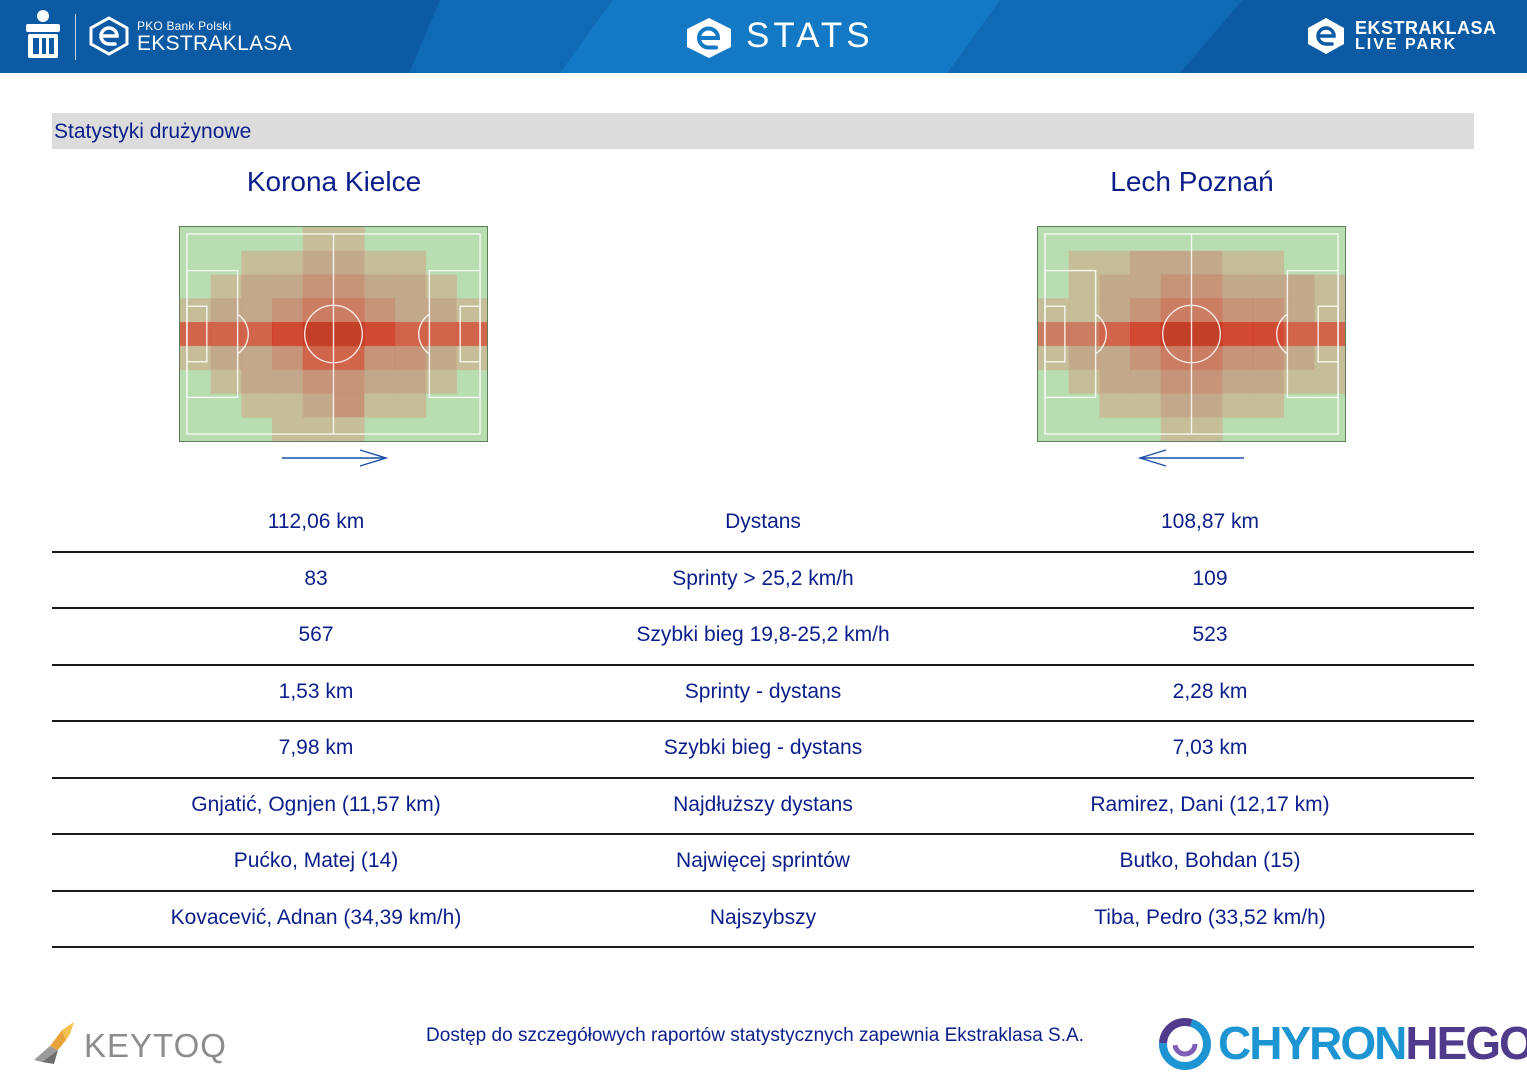 This screenshot has height=1080, width=1527. What do you see at coordinates (763, 917) in the screenshot?
I see `stat-label: Najszybszy` at bounding box center [763, 917].